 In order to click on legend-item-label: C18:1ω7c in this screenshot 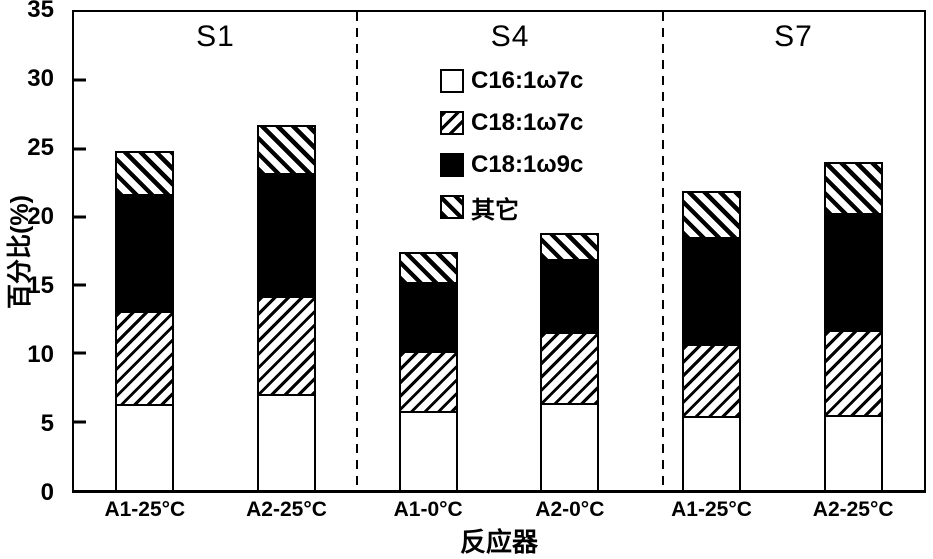, I will do `click(527, 122)`.